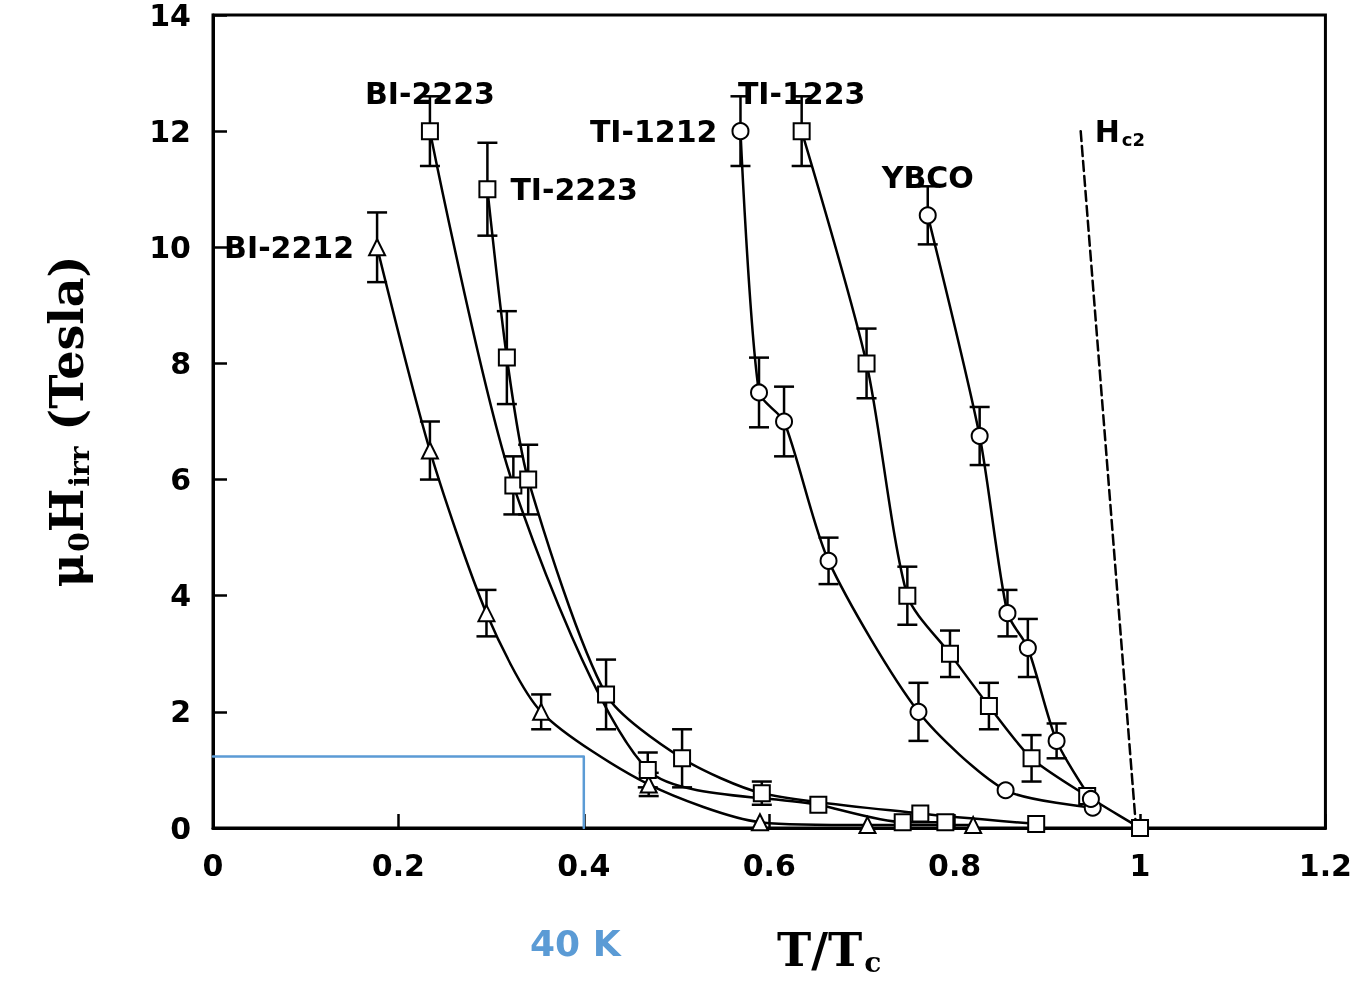 The image size is (1355, 993). Describe the element at coordinates (170, 131) in the screenshot. I see `y-tick-label: 12` at that location.